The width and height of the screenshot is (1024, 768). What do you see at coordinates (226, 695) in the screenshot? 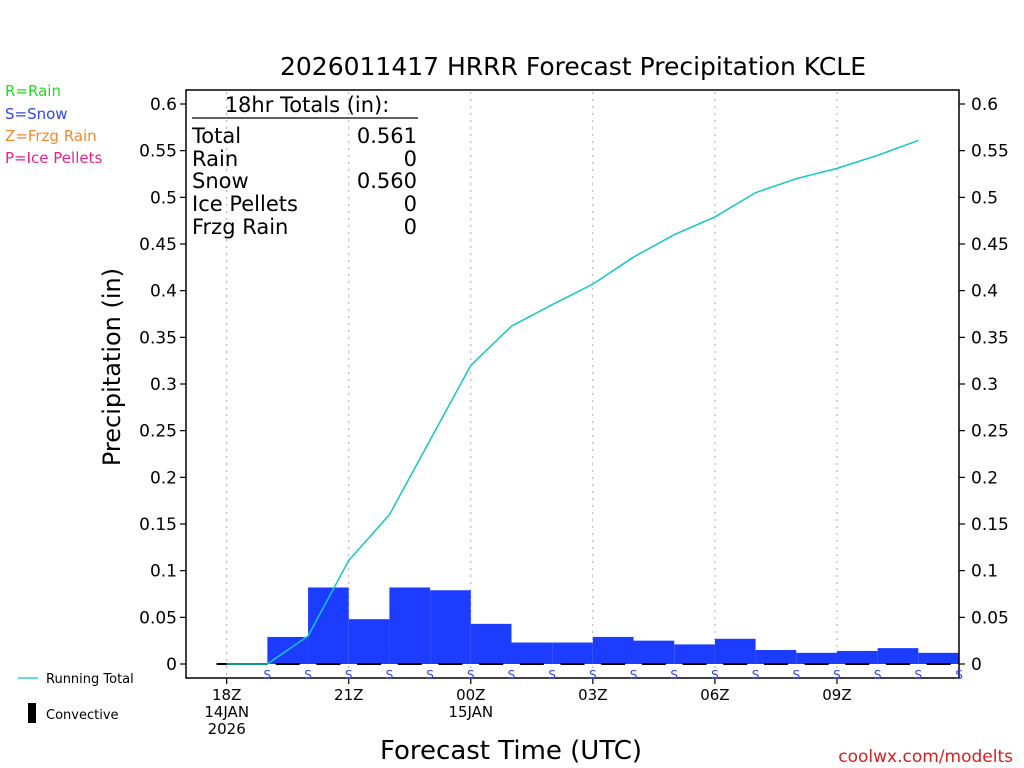
I see `x-tick-label: 18Z` at bounding box center [226, 695].